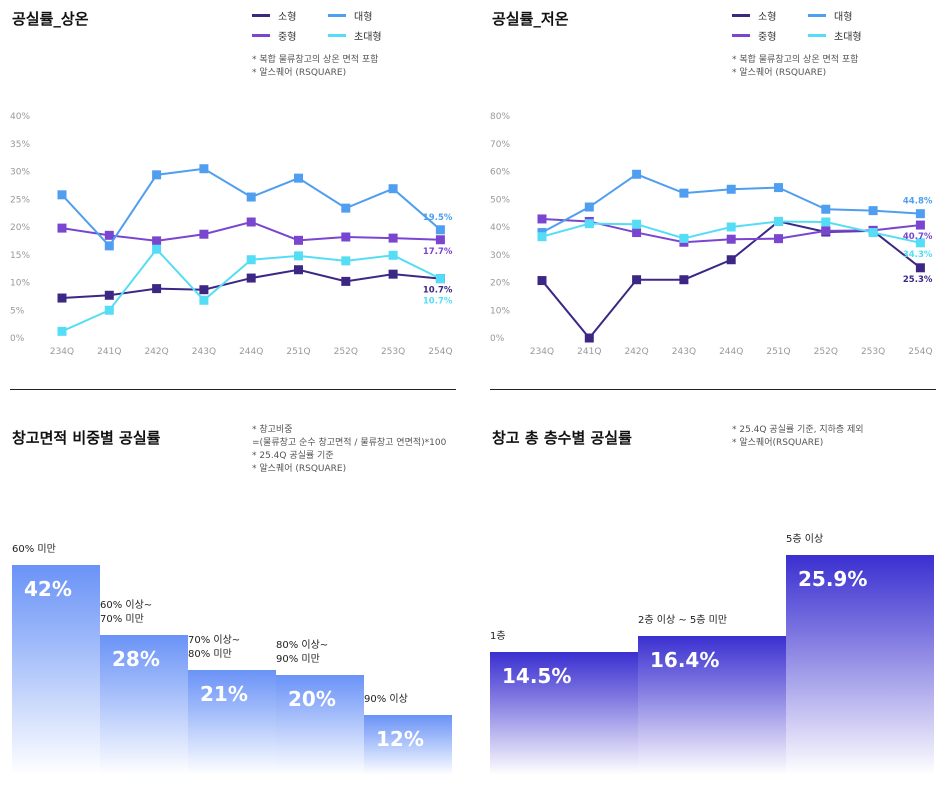  I want to click on bar-value-label: 28%, so click(136, 659).